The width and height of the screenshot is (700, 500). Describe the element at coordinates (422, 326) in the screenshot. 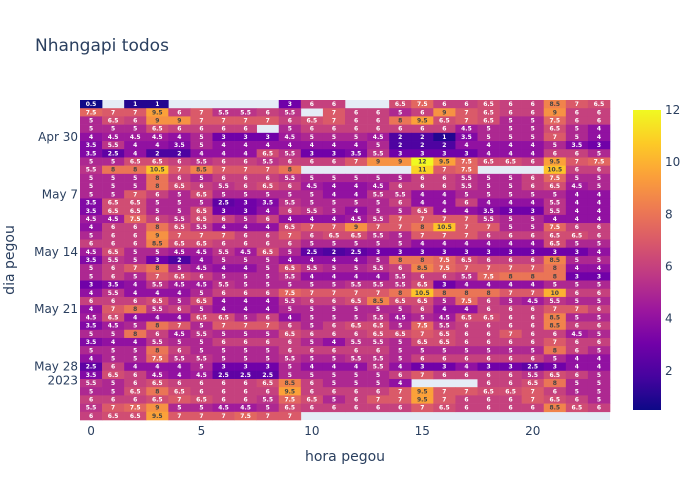

I see `cell-value-label: 7.5` at that location.